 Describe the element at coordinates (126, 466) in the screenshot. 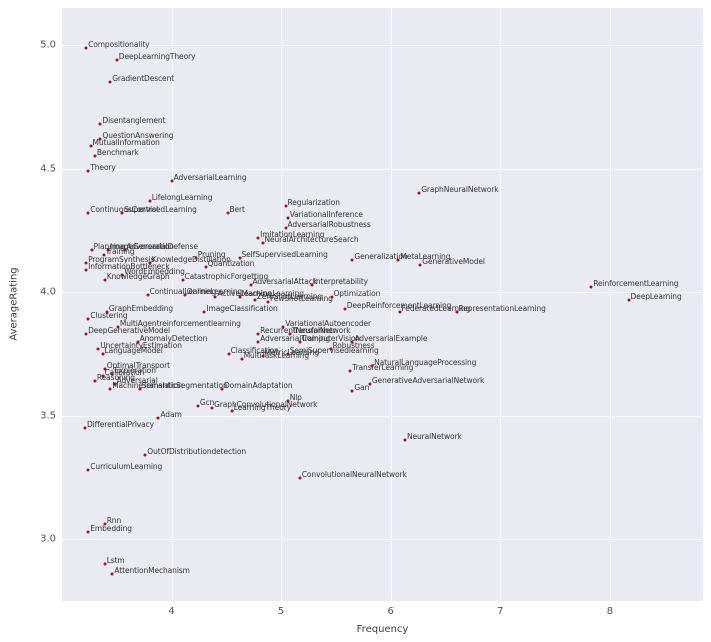

I see `scatter-point-label: CurriculumLearning` at that location.